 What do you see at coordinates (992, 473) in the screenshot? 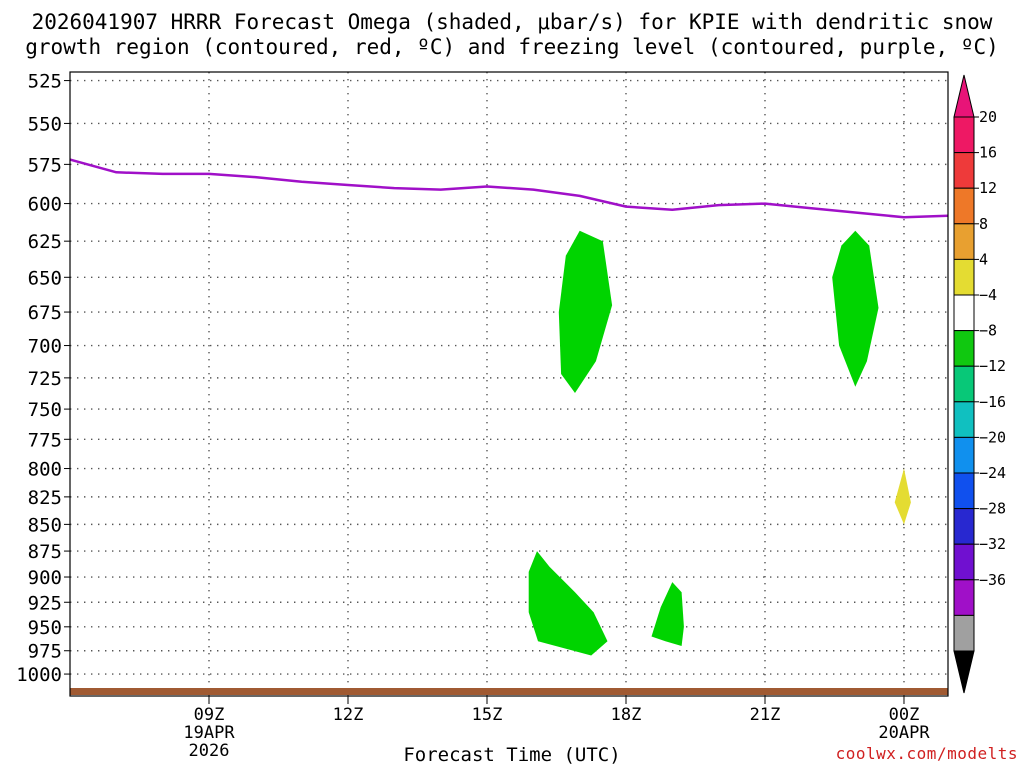
I see `colorbar-label-11: −24` at bounding box center [992, 473].